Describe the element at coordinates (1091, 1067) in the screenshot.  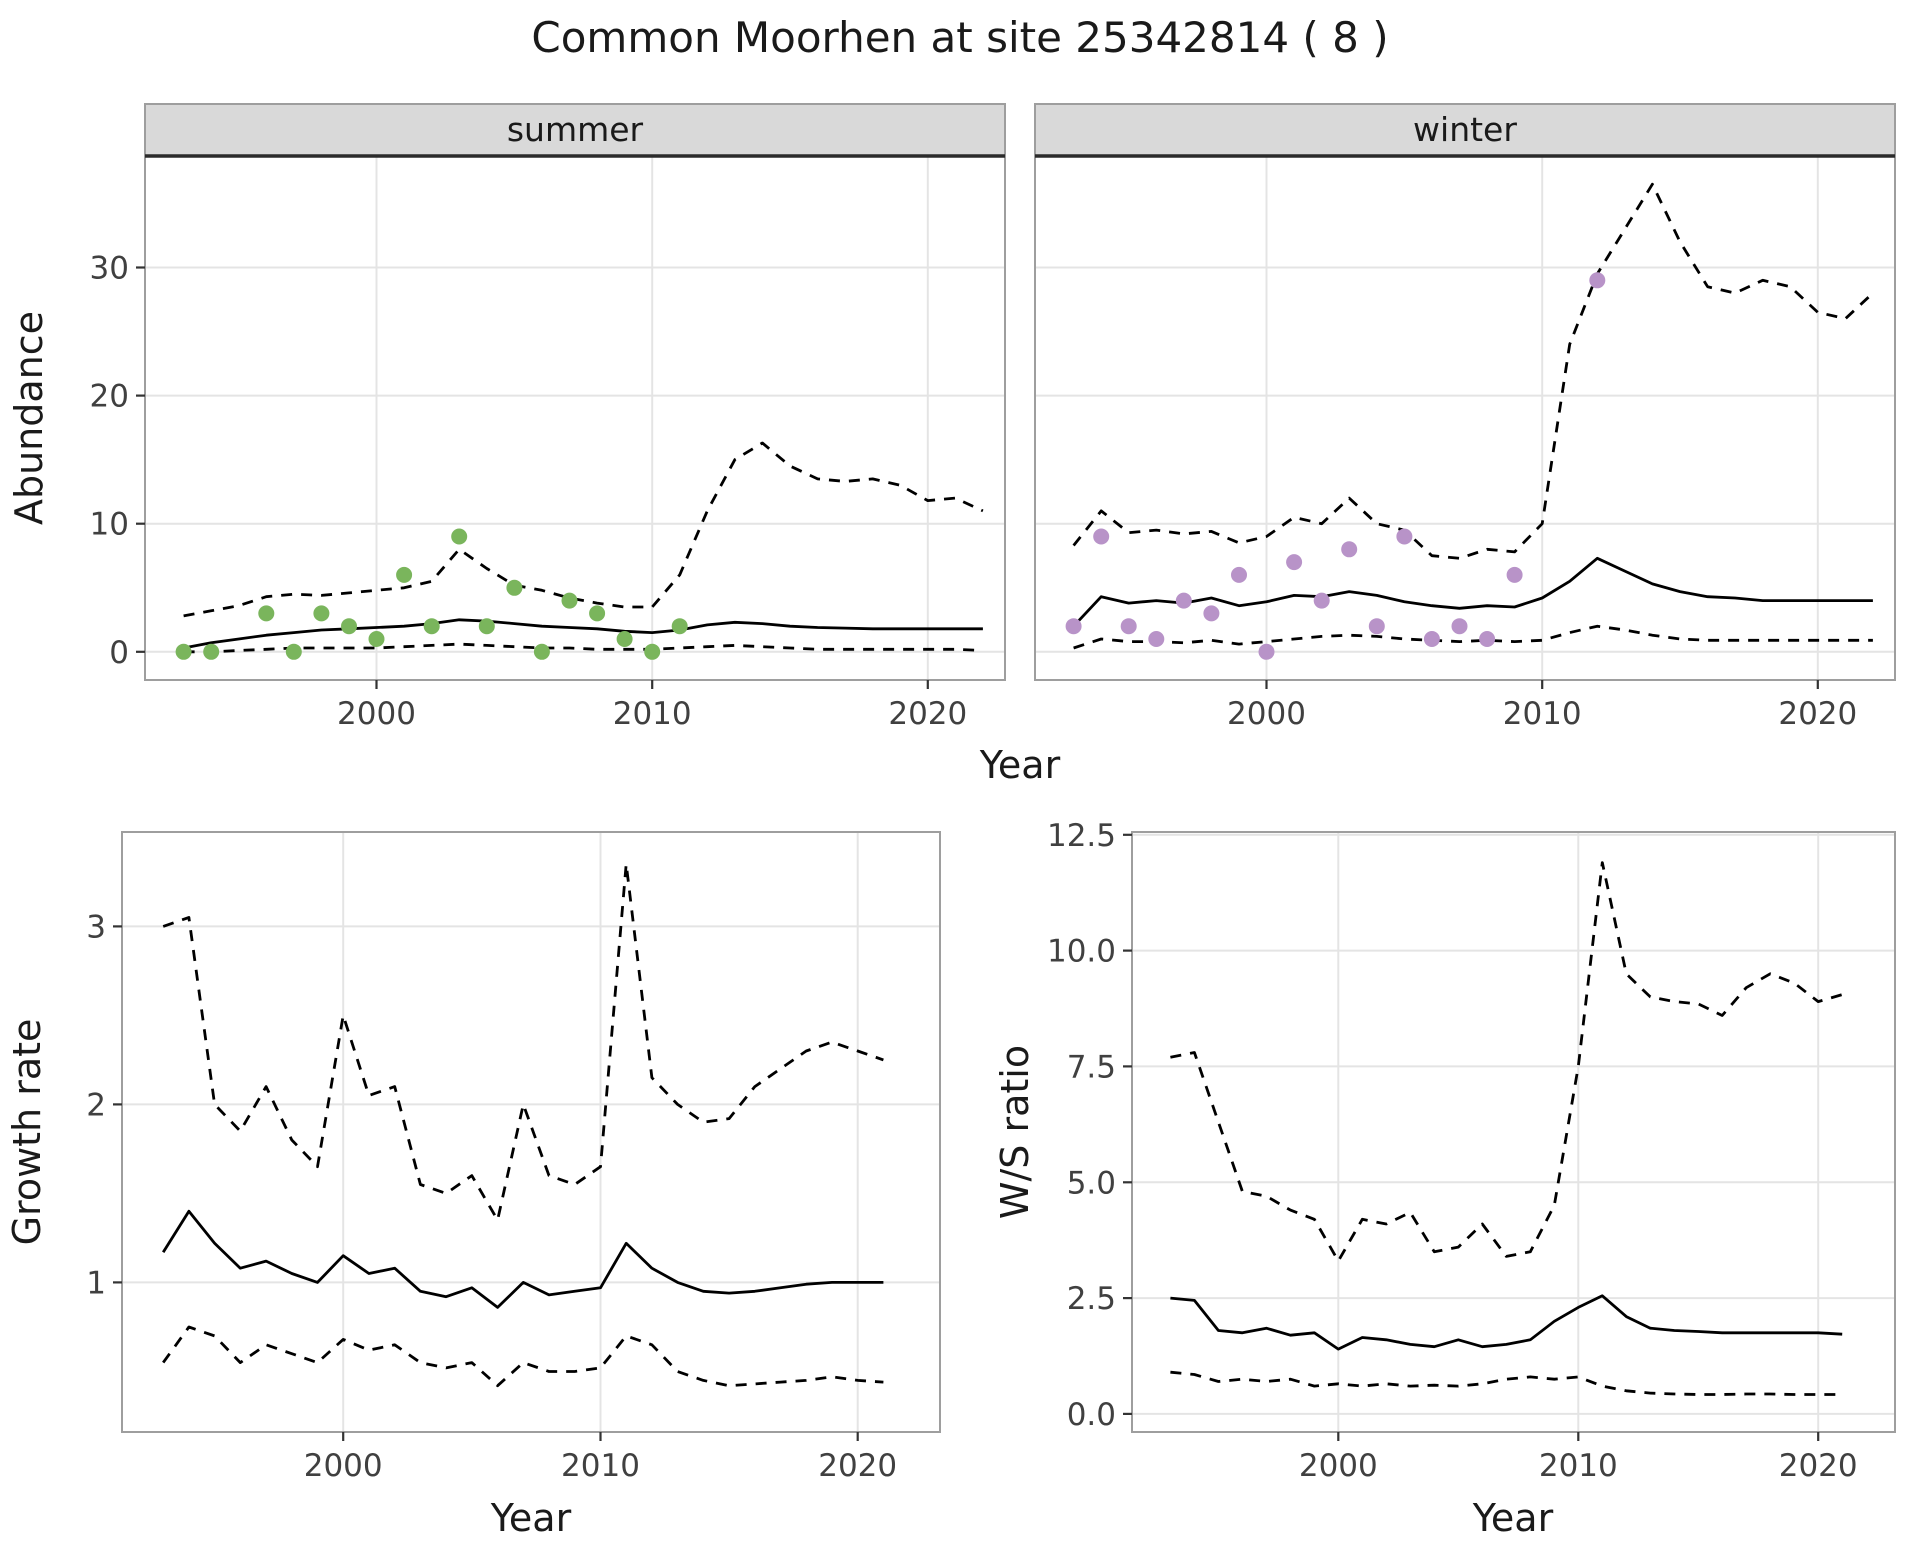
I see `y-axis-tick-label: 7.5` at that location.